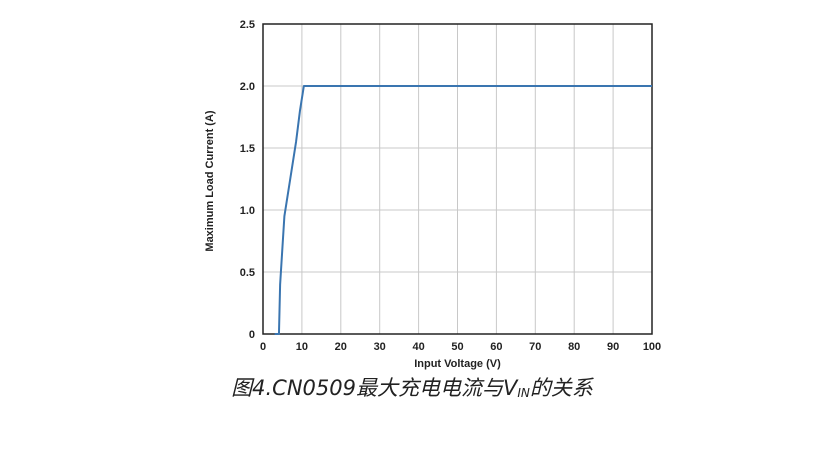 This screenshot has width=824, height=452. Describe the element at coordinates (341, 347) in the screenshot. I see `x-tick-label: 20` at that location.